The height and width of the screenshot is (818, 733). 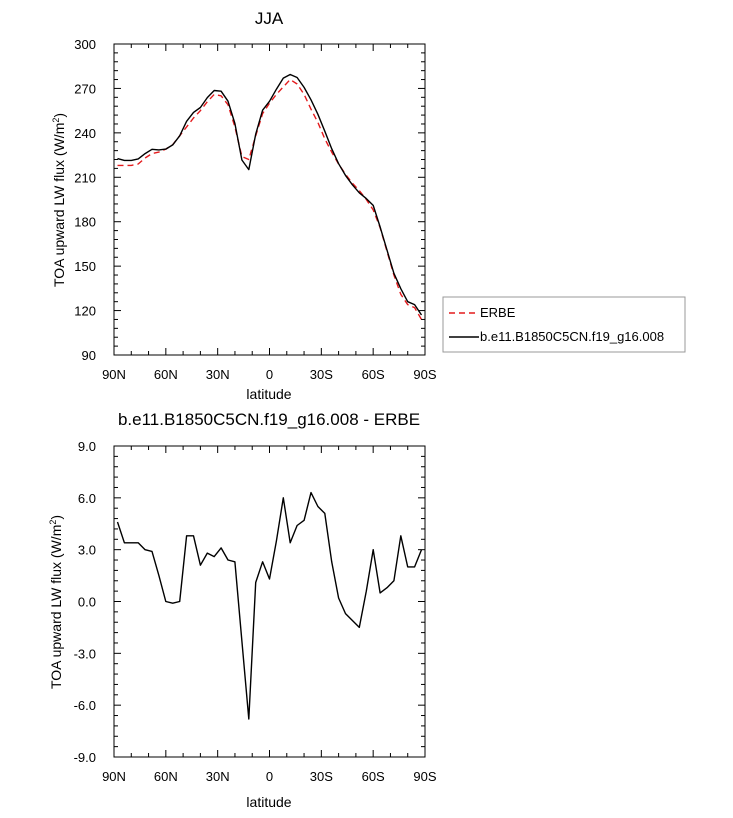 I want to click on legend-label-model: b.e11.B1850C5CN.f19_g16.008, so click(x=572, y=336).